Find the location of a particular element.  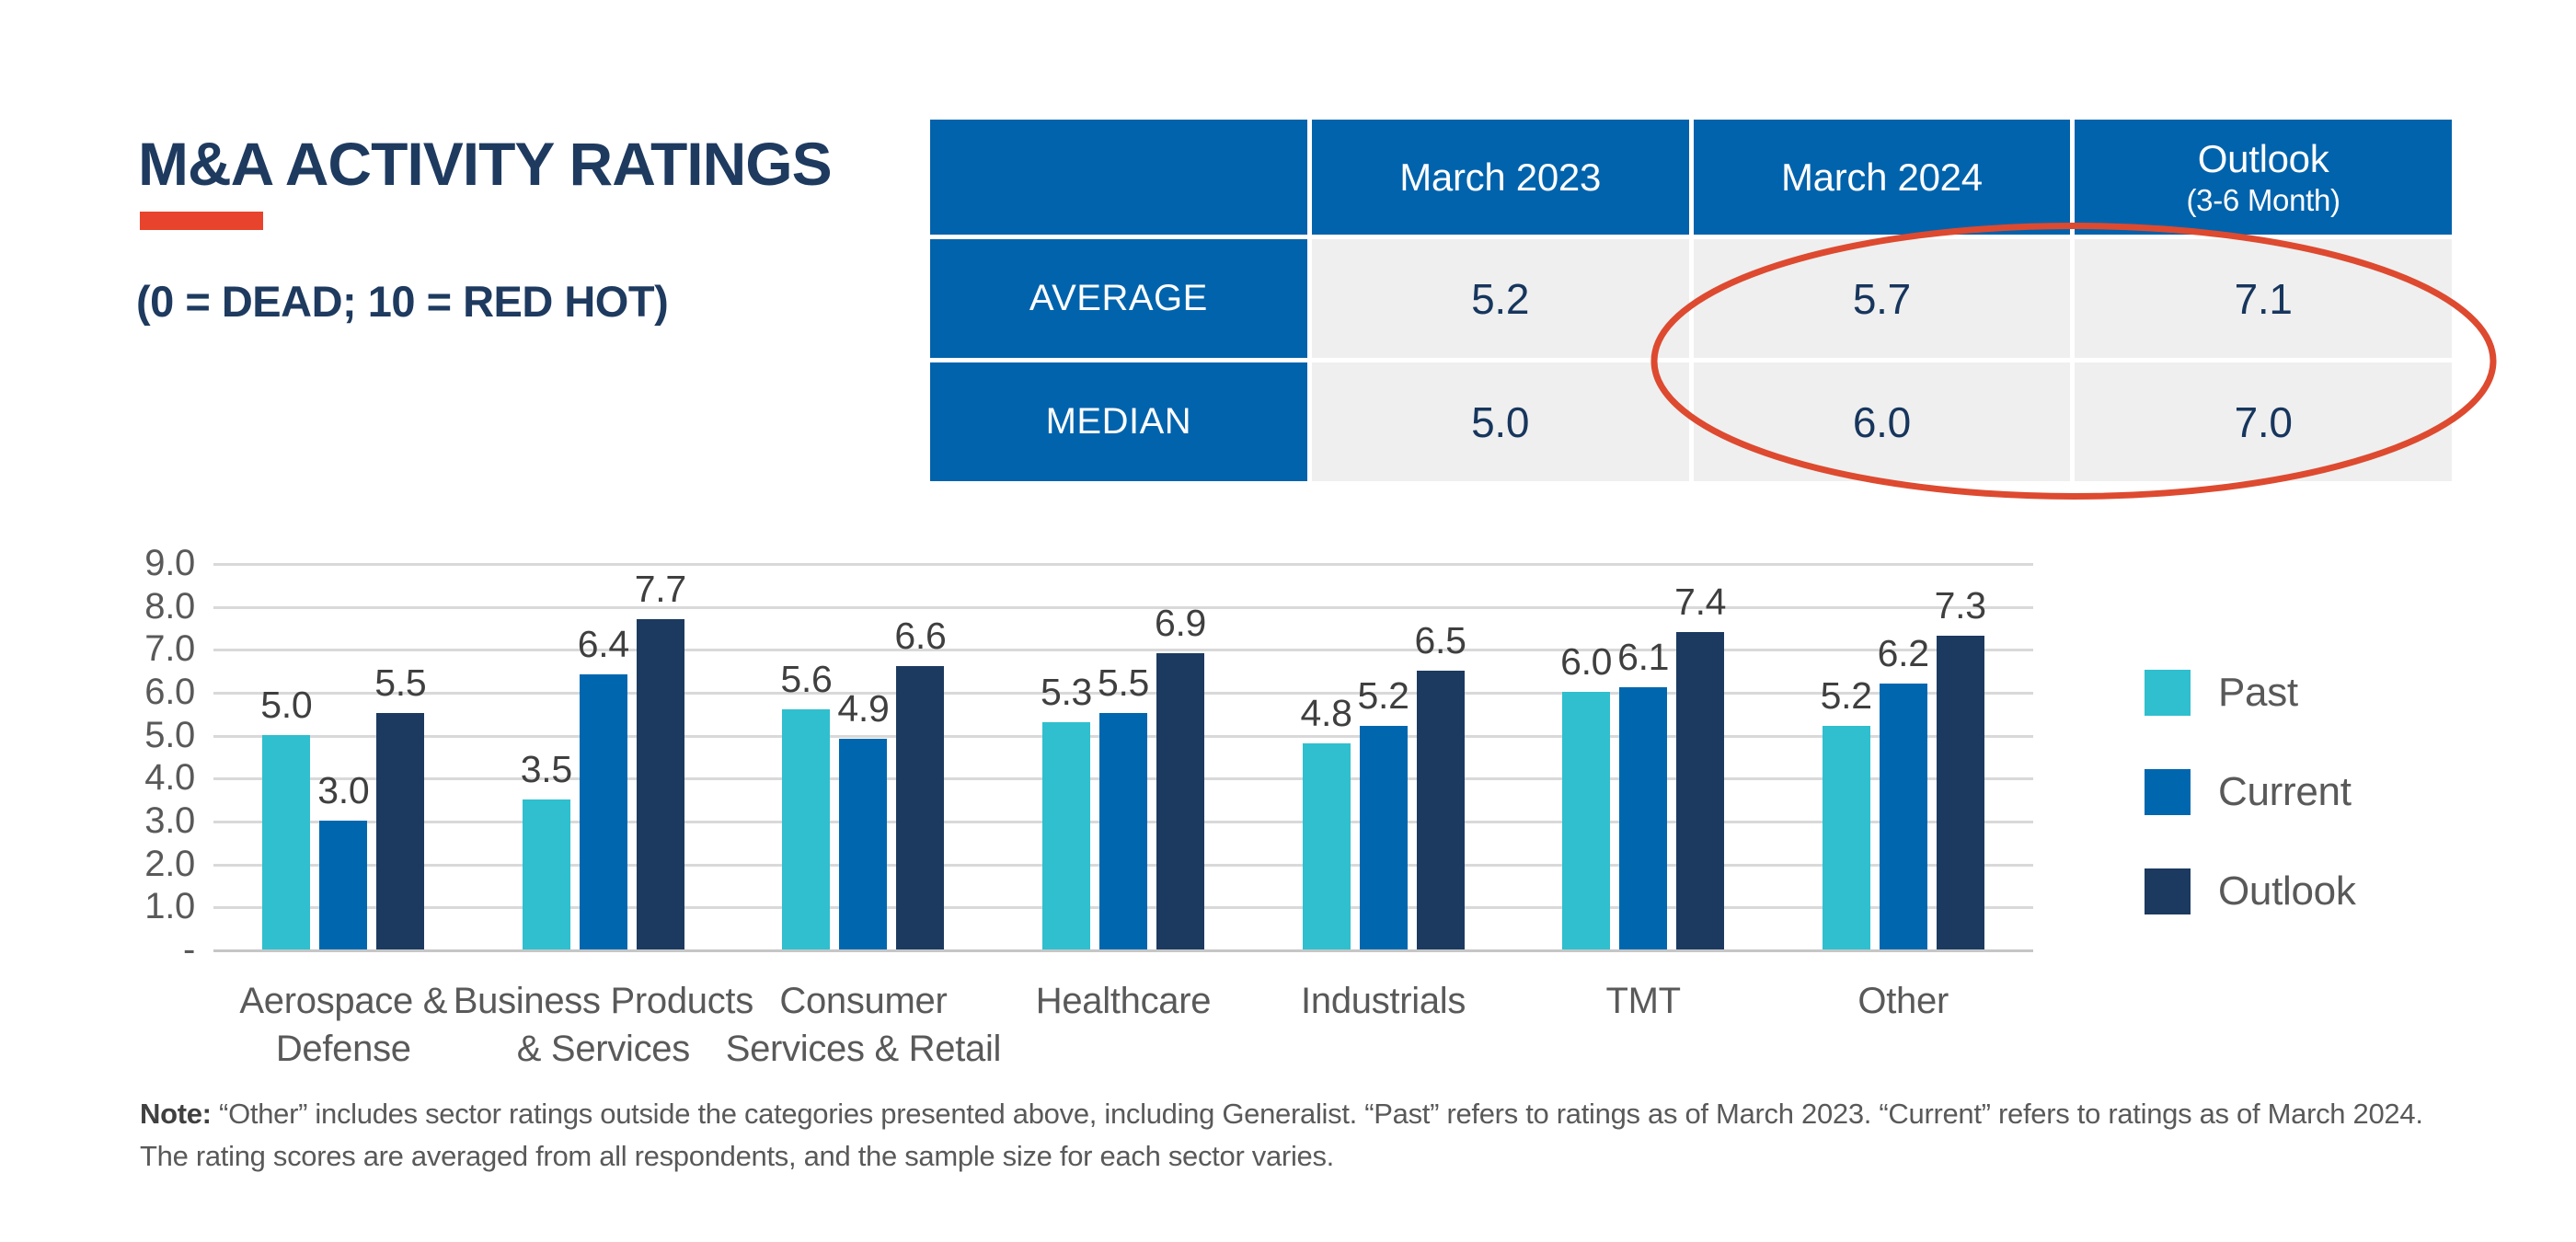

bar-value-label: 4.9 is located at coordinates (863, 708).